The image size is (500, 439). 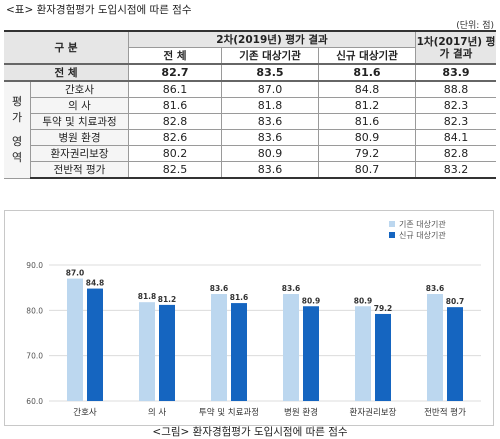 What do you see at coordinates (34, 310) in the screenshot?
I see `y-tick-label: 80.0` at bounding box center [34, 310].